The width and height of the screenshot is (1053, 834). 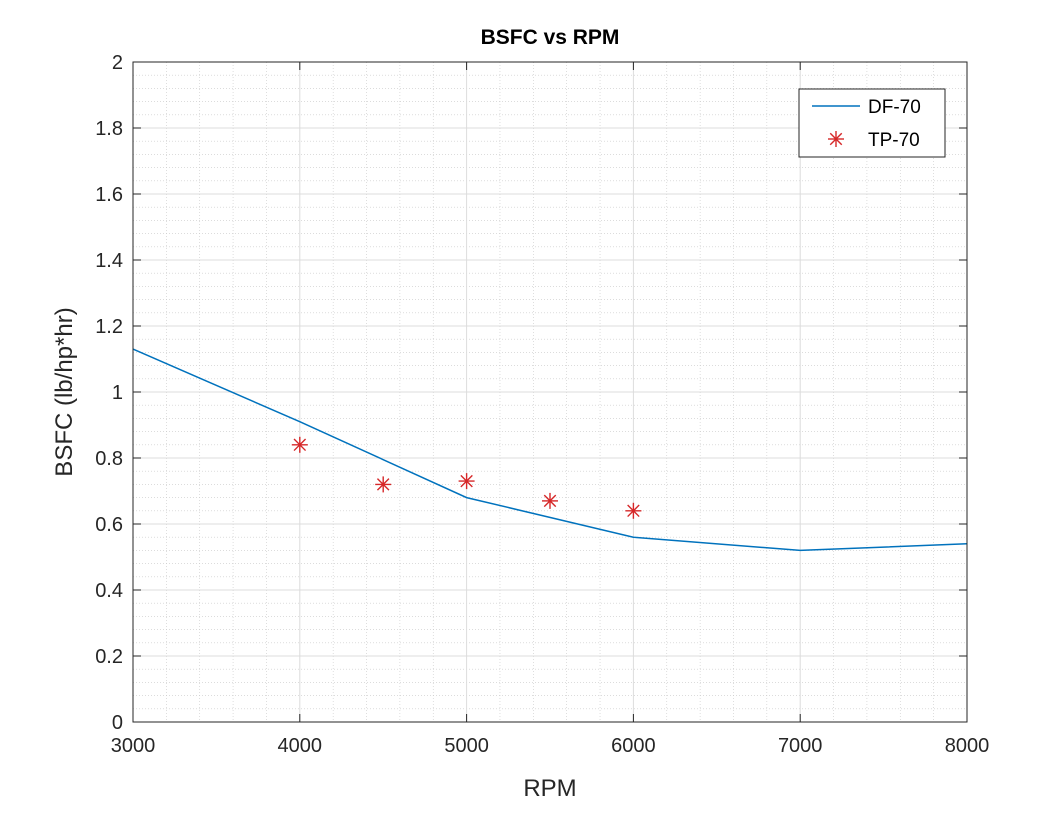 I want to click on legend-asterisk-swatch, so click(x=836, y=139).